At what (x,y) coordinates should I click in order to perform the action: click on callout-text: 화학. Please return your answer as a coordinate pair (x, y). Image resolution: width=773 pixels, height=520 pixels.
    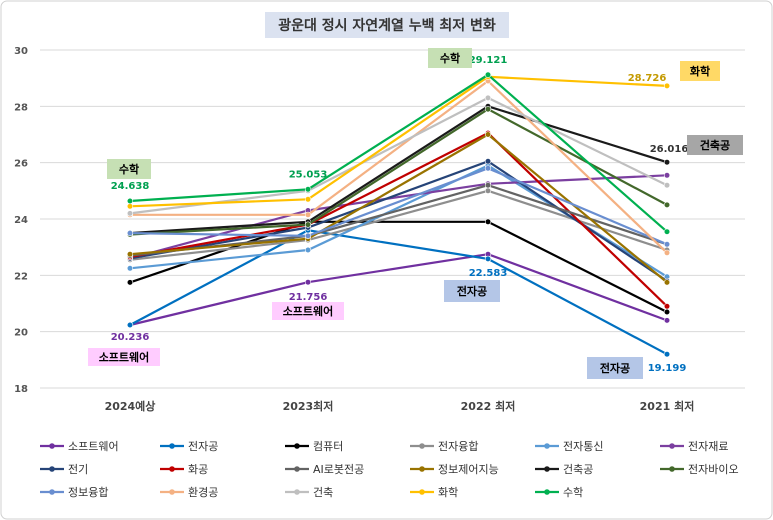
    Looking at the image, I should click on (700, 71).